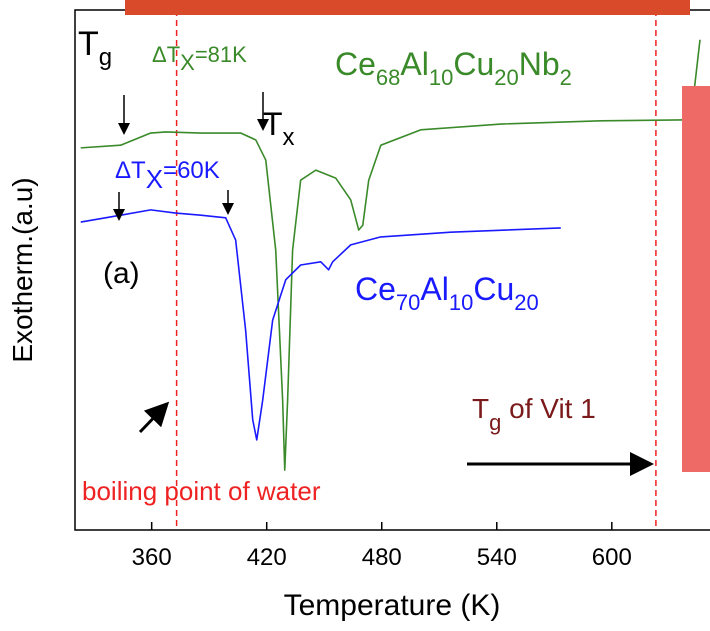 The width and height of the screenshot is (710, 631). Describe the element at coordinates (121, 273) in the screenshot. I see `panel-label: (a)` at that location.